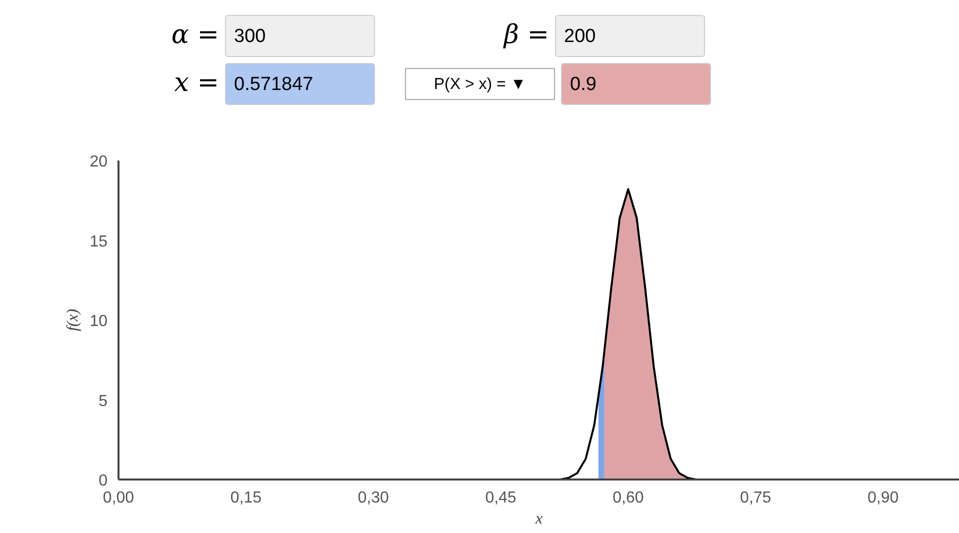 Image resolution: width=959 pixels, height=533 pixels. What do you see at coordinates (630, 36) in the screenshot?
I see `text: 200` at bounding box center [630, 36].